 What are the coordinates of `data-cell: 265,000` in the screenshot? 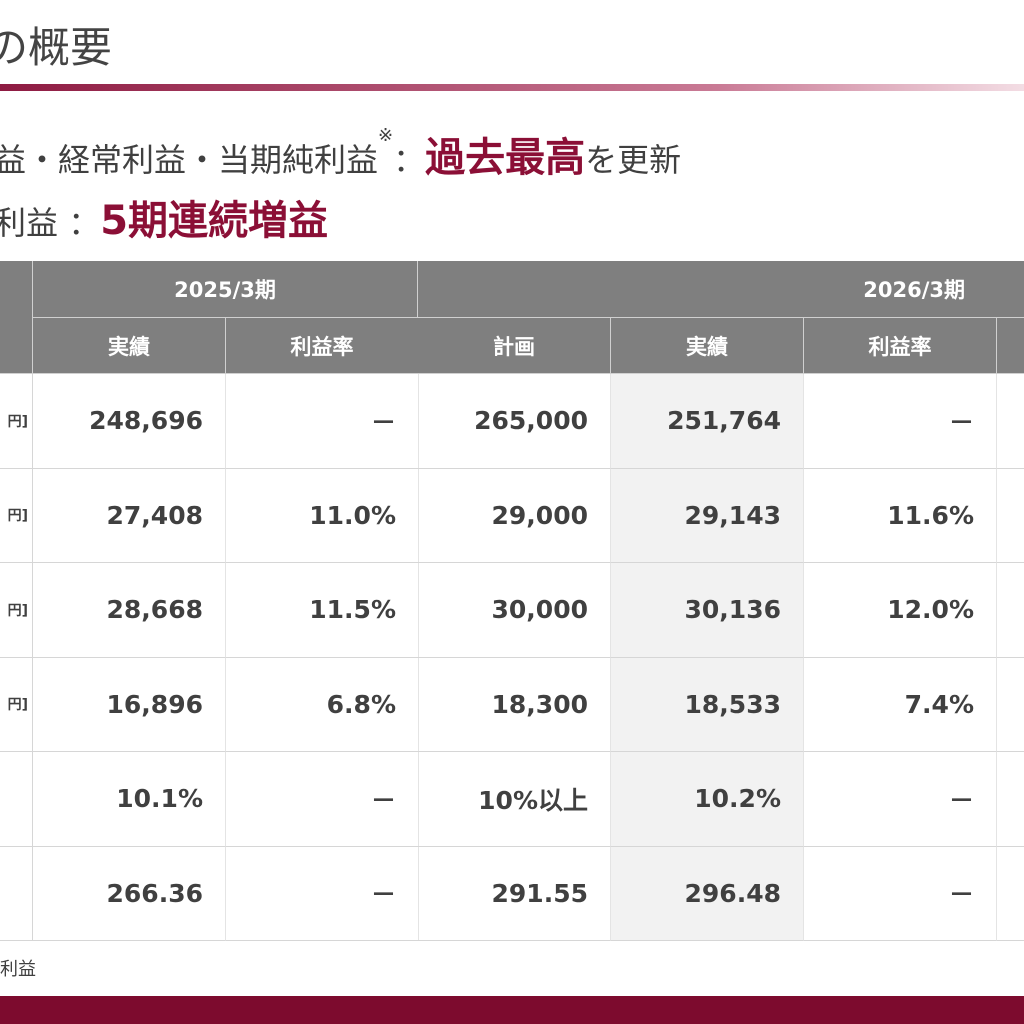 It's located at (514, 421).